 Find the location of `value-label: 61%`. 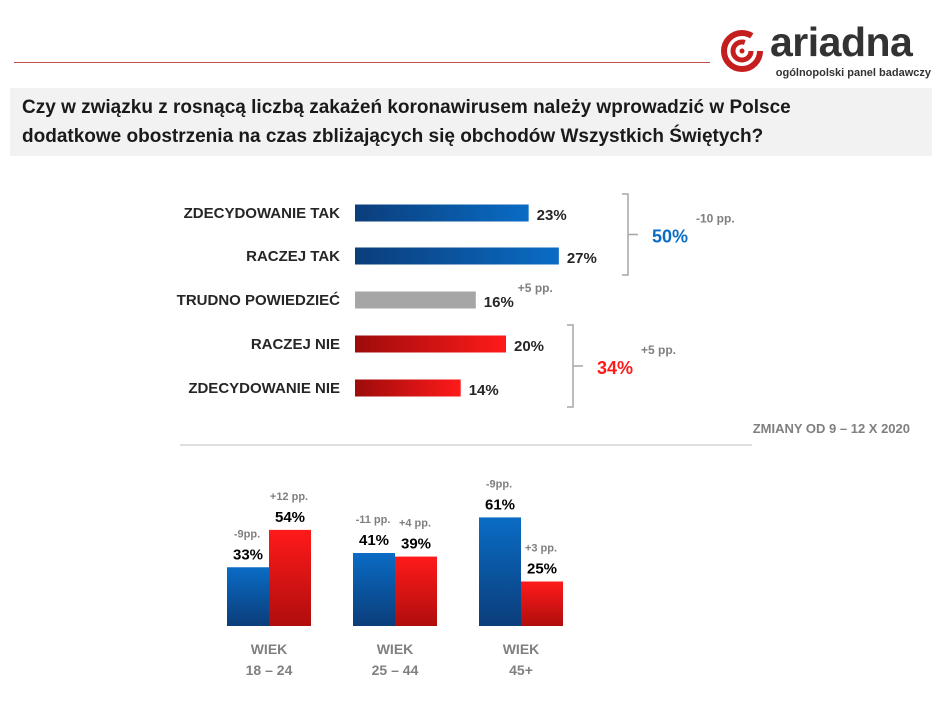

value-label: 61% is located at coordinates (500, 504).